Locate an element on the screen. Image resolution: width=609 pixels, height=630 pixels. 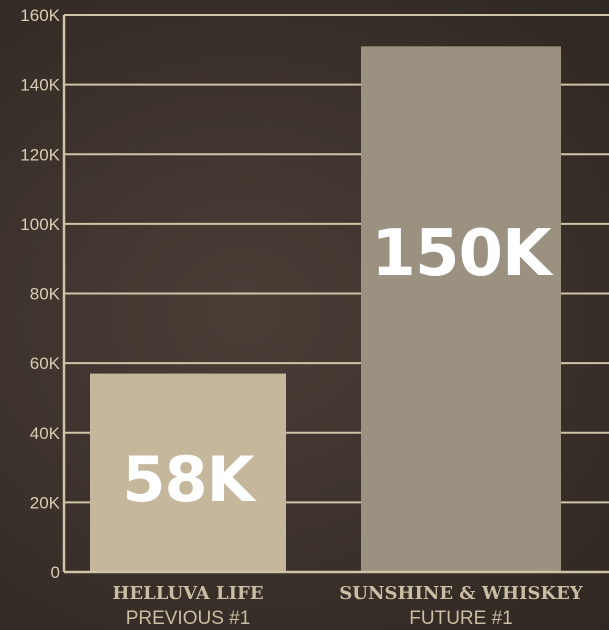
y-tick-label: 160K is located at coordinates (40, 15).